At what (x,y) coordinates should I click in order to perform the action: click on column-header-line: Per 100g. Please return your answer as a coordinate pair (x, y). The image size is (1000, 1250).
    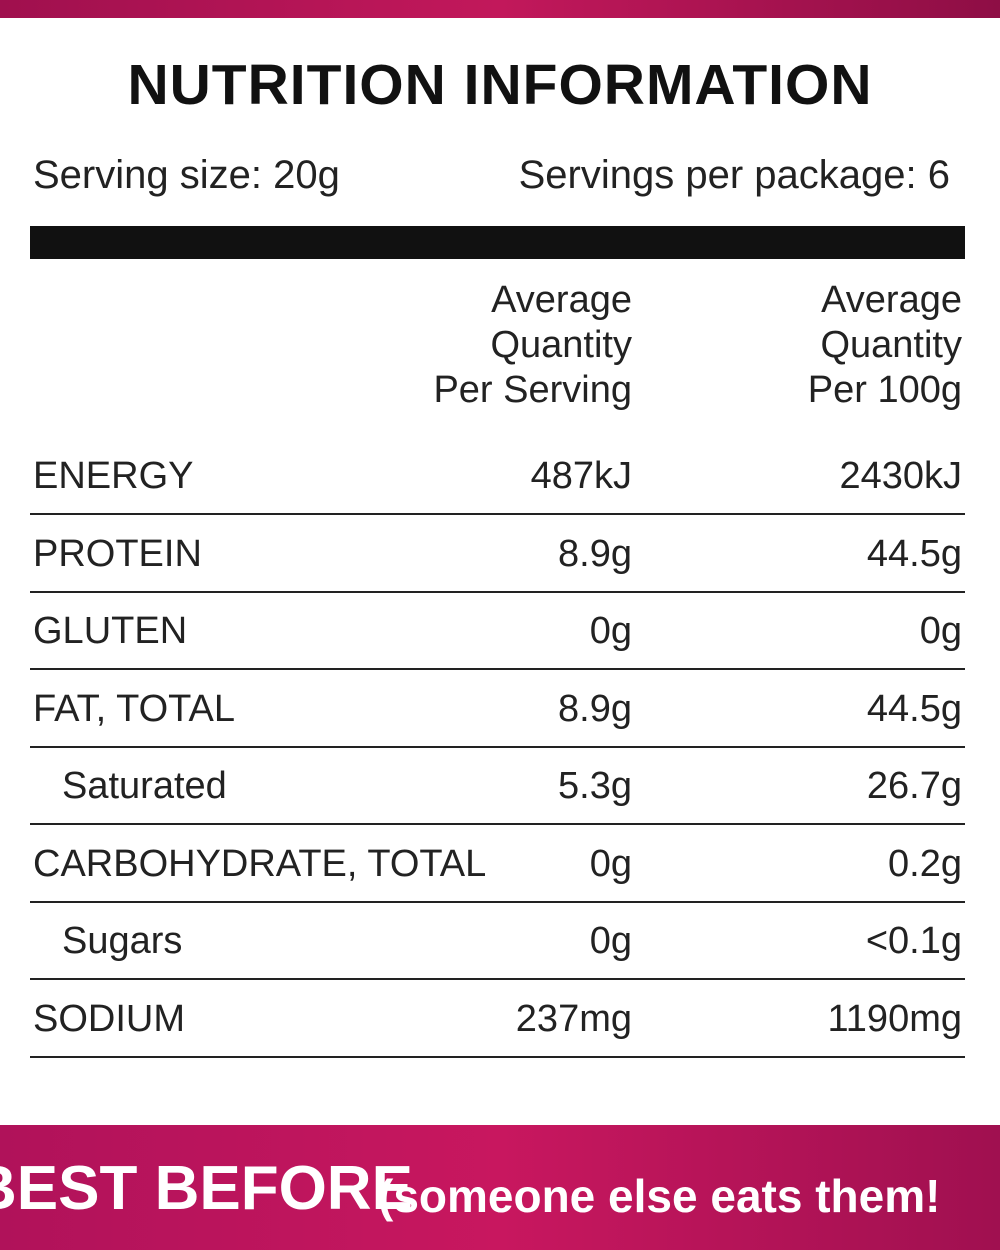
    Looking at the image, I should click on (884, 390).